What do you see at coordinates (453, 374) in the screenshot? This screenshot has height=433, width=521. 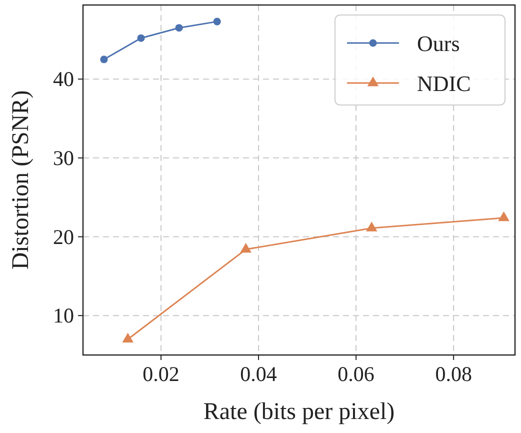 I see `x-tick-label: 0.08` at bounding box center [453, 374].